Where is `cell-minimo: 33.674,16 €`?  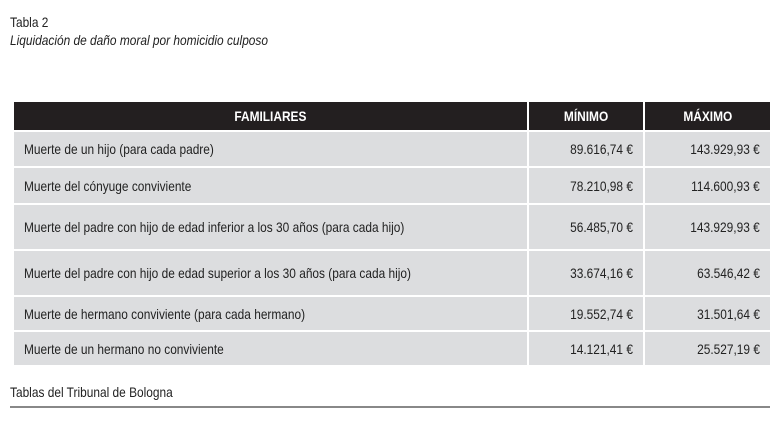 cell-minimo: 33.674,16 € is located at coordinates (585, 272).